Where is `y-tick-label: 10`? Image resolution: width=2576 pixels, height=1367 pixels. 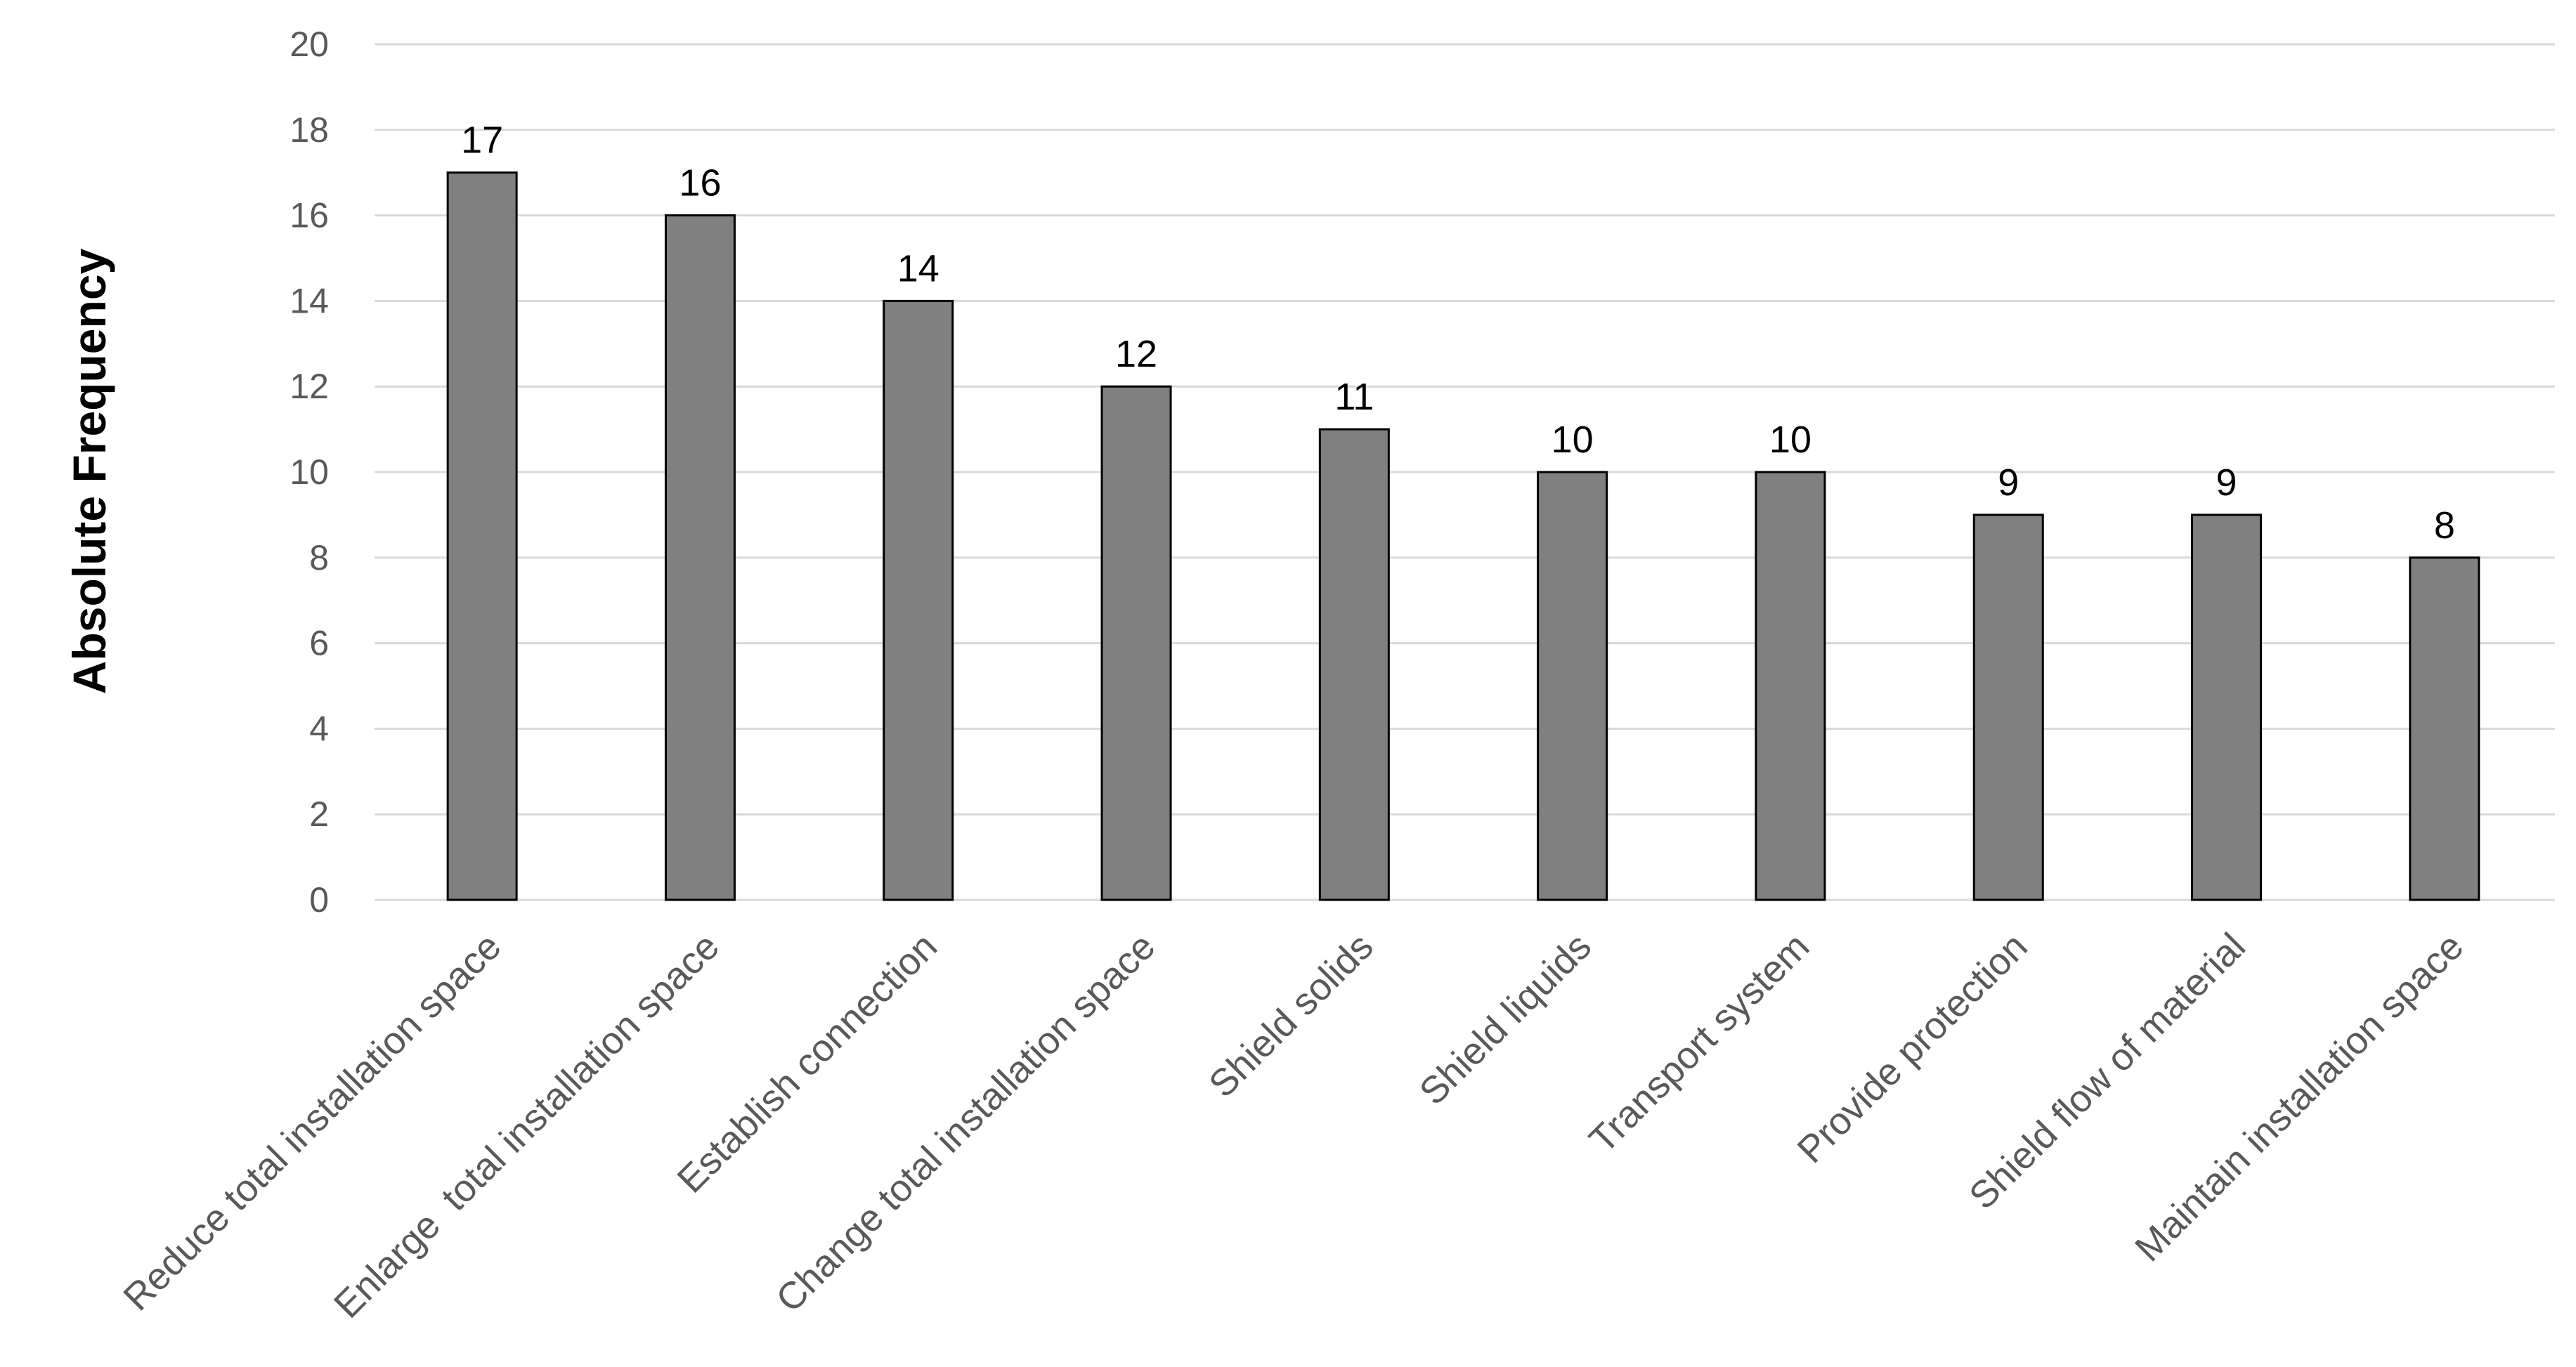 y-tick-label: 10 is located at coordinates (309, 472).